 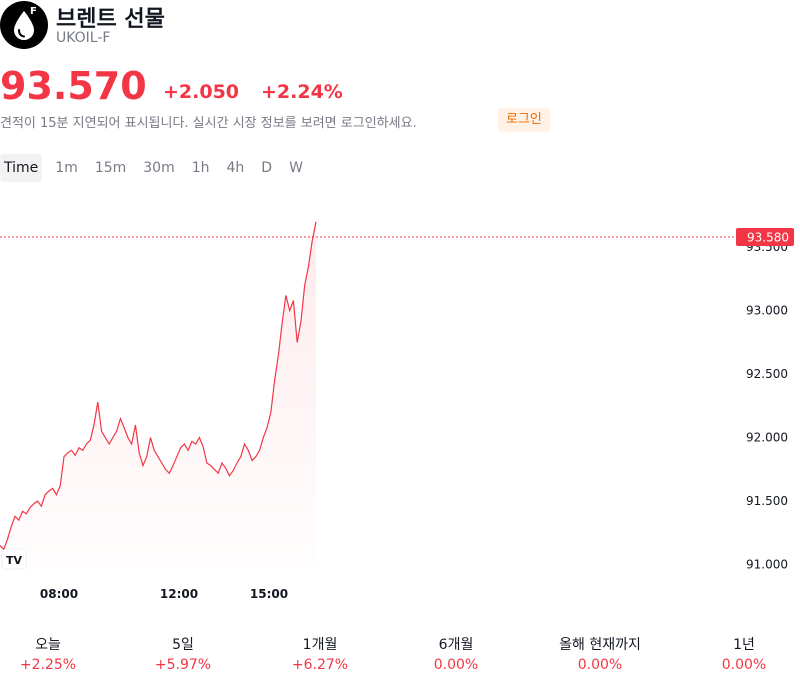 I want to click on y-tick-label: 91.000, so click(x=767, y=565).